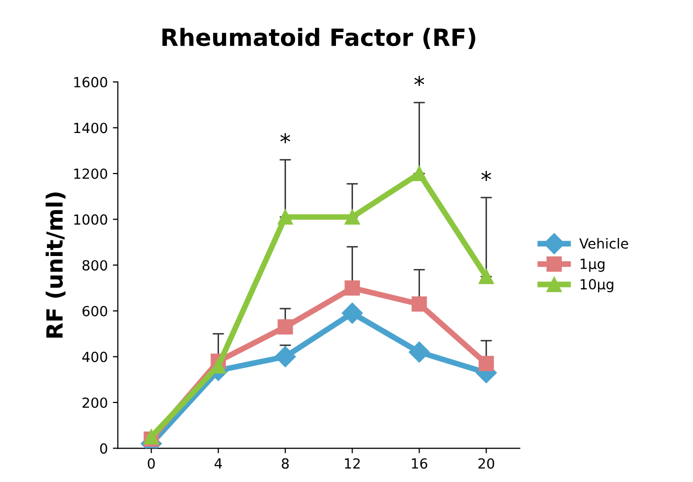  What do you see at coordinates (91, 128) in the screenshot?
I see `y-tick-label: 1400` at bounding box center [91, 128].